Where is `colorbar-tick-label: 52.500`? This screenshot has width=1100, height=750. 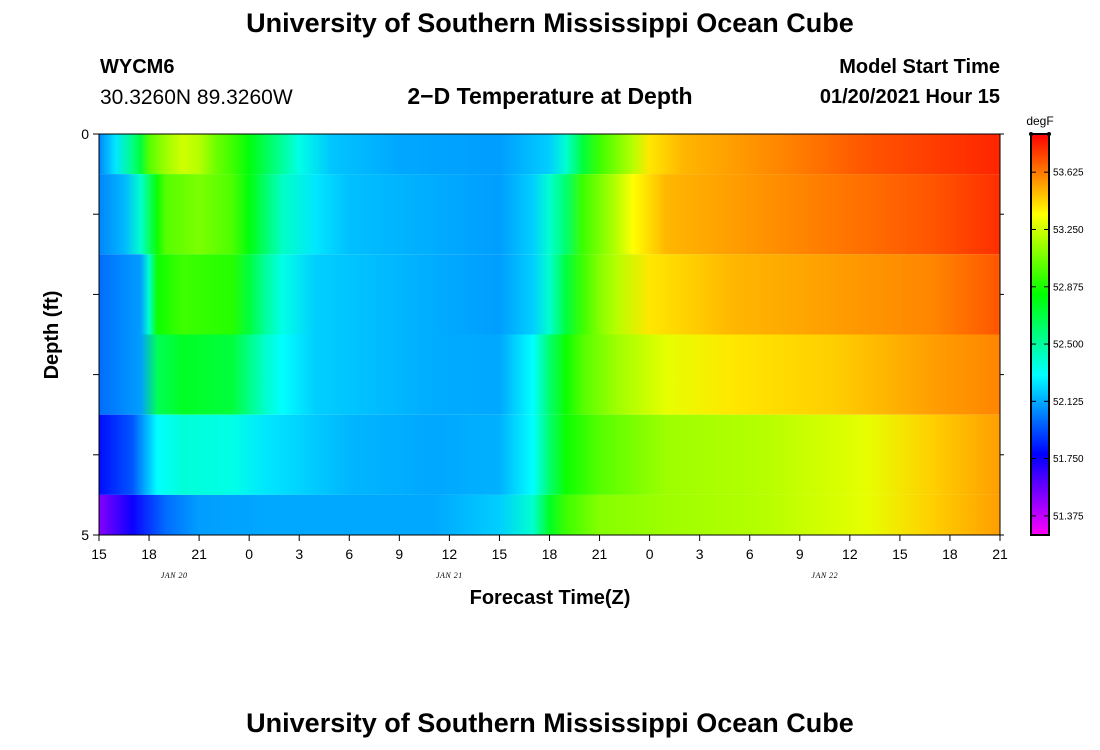
colorbar-tick-label: 52.500 is located at coordinates (1068, 345).